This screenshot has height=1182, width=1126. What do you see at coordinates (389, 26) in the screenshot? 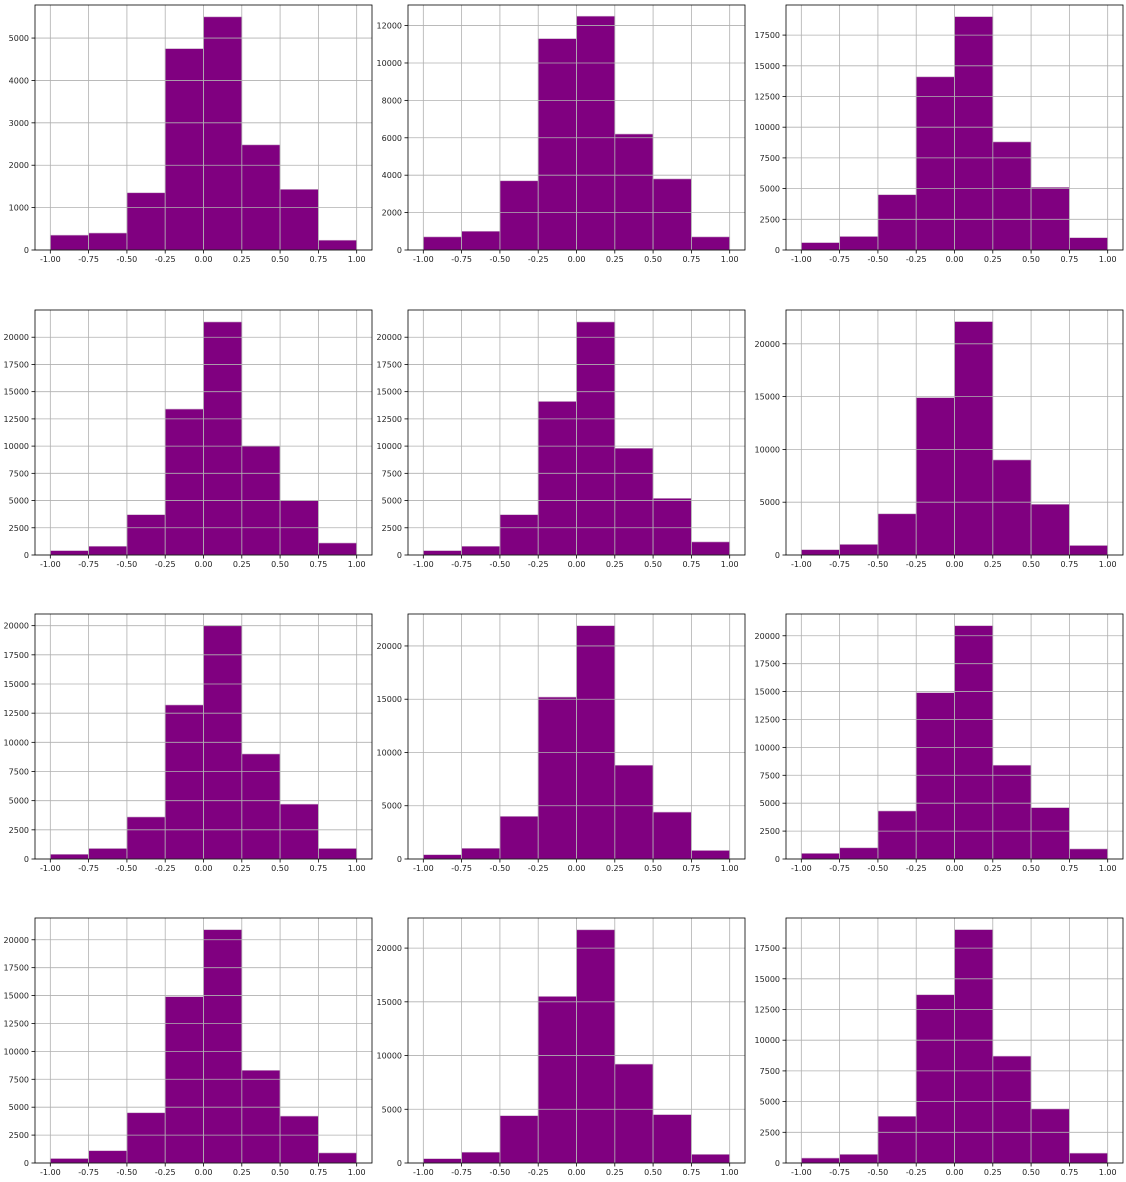
I see `y-tick-label: 12000` at bounding box center [389, 26].